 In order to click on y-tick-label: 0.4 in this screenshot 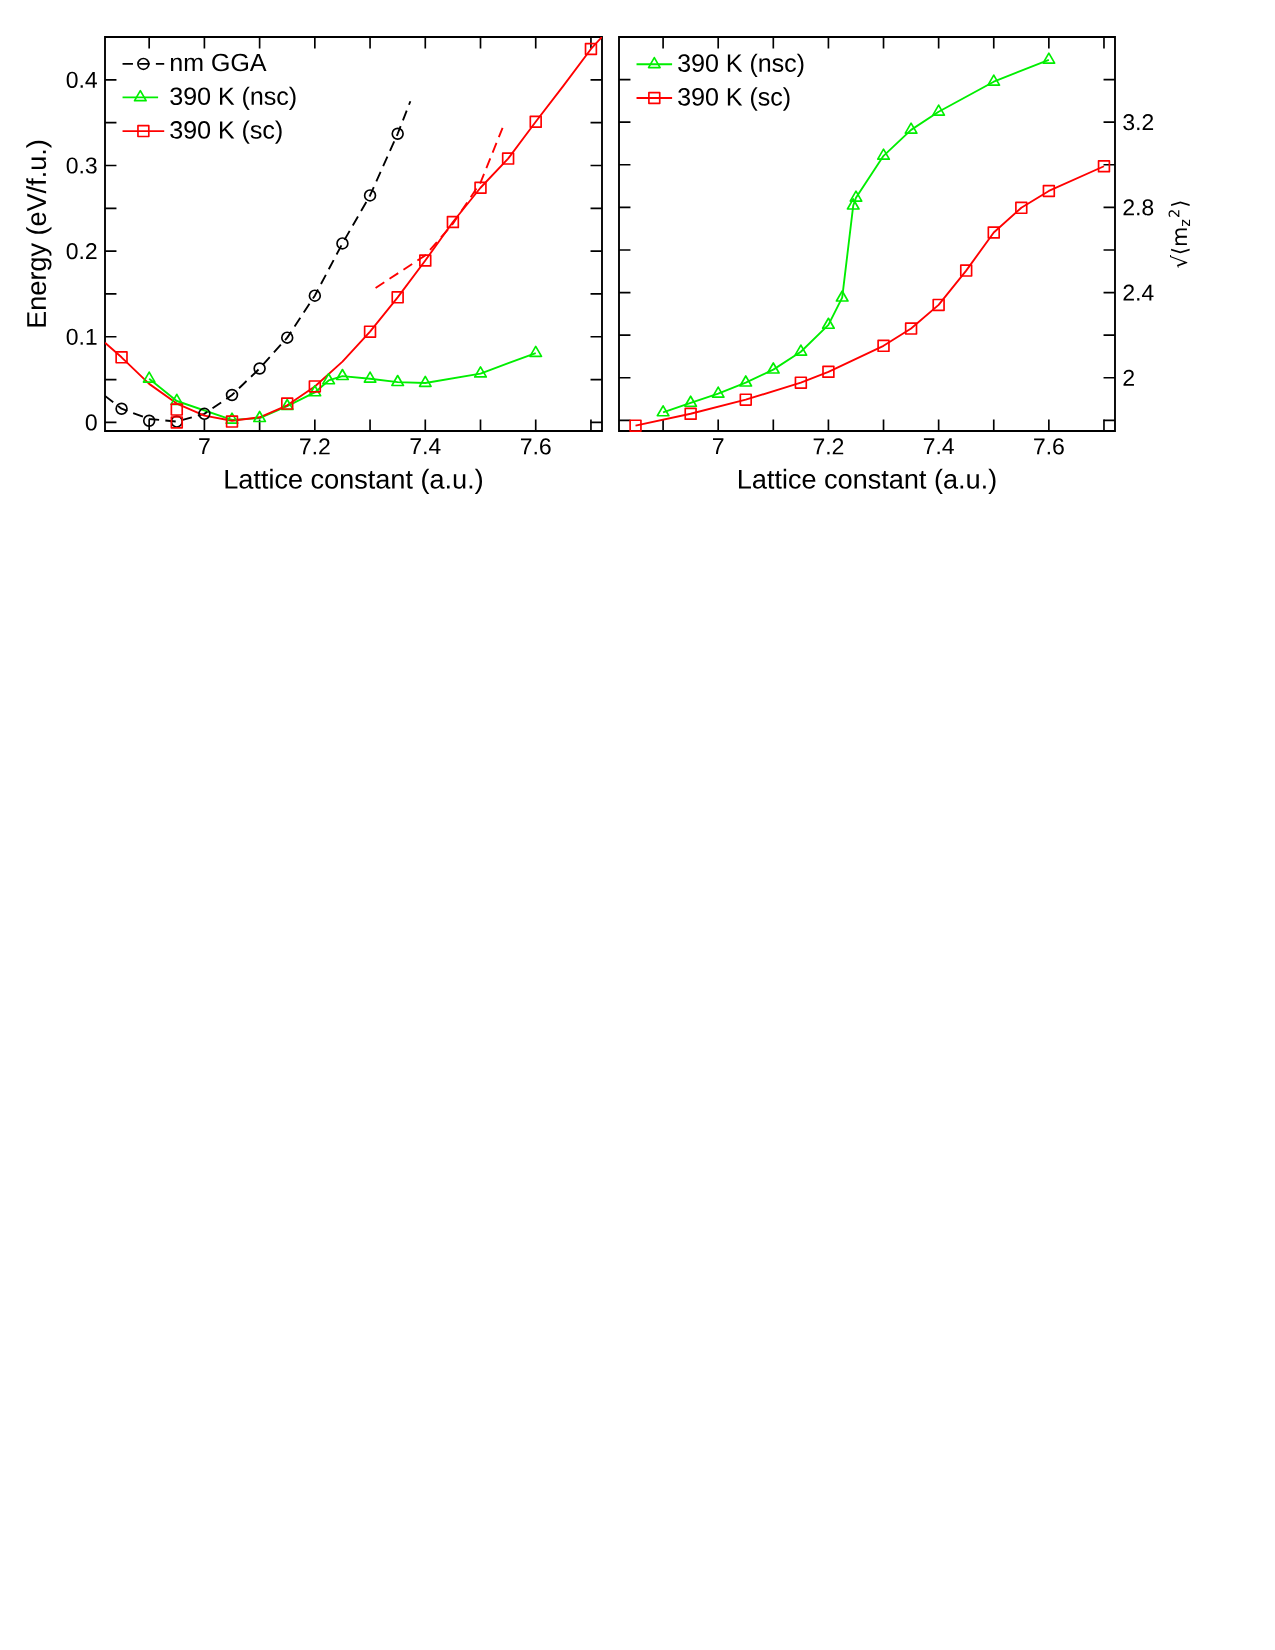, I will do `click(81, 79)`.